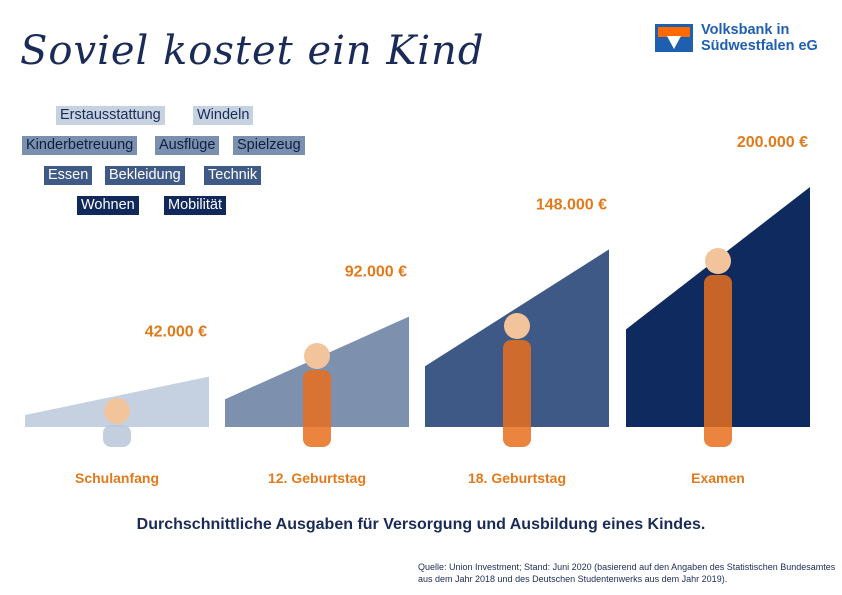  I want to click on tag-bekleidung: Bekleidung, so click(145, 175).